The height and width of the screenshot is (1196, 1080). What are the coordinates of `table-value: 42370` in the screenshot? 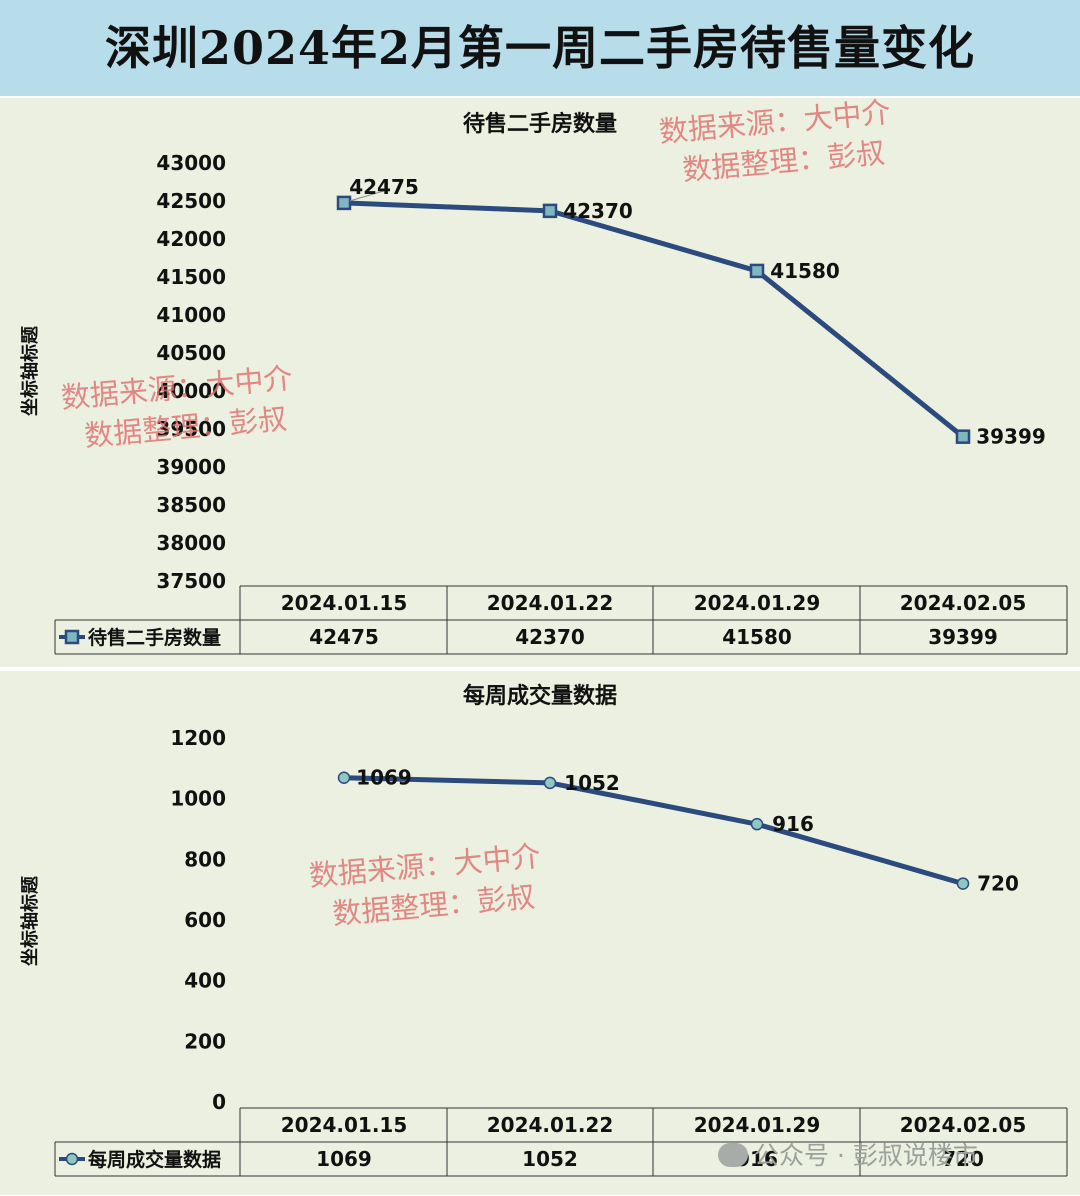 It's located at (550, 637).